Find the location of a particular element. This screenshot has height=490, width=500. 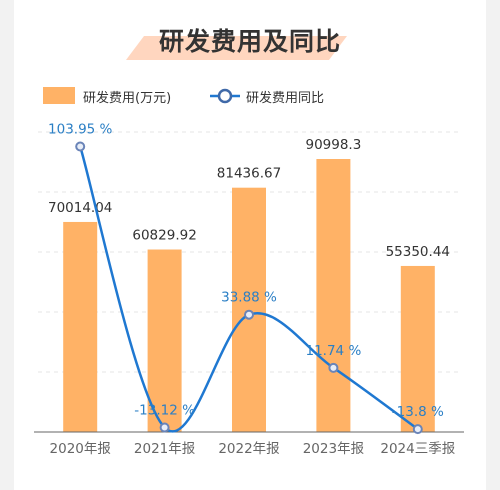

bar-value-label: 70014.04 is located at coordinates (80, 208).